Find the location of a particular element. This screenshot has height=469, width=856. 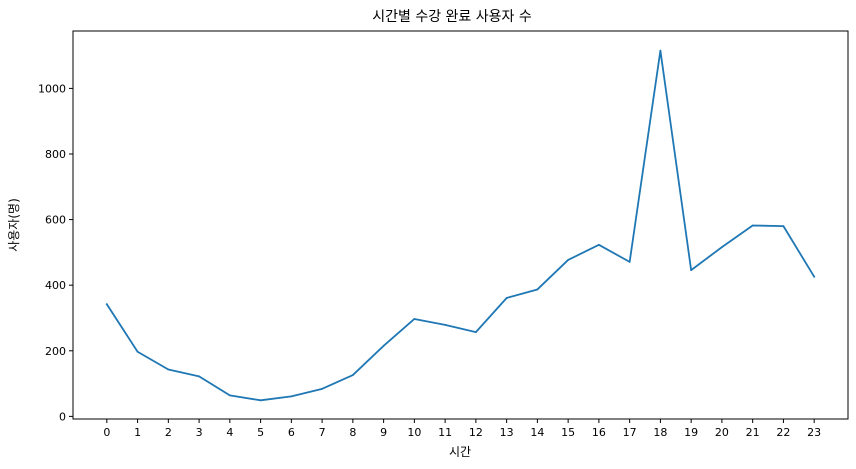

x-tick-label: 21 is located at coordinates (753, 432).